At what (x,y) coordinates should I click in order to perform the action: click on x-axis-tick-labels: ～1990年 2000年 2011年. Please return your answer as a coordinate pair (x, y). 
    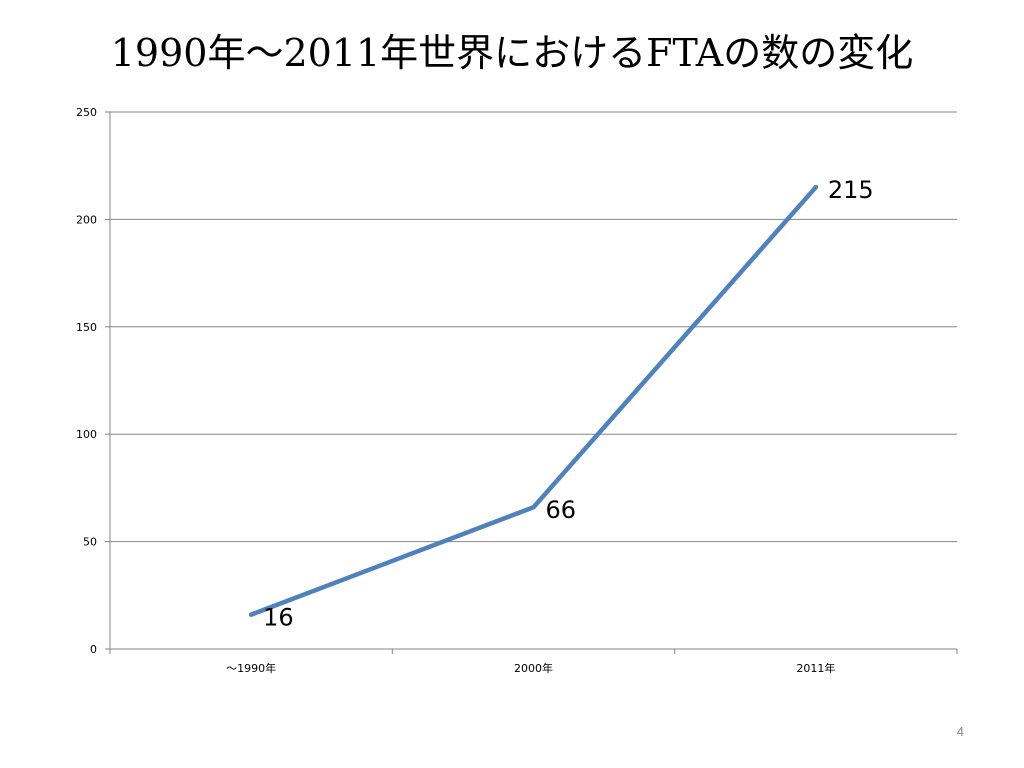
    Looking at the image, I should click on (530, 668).